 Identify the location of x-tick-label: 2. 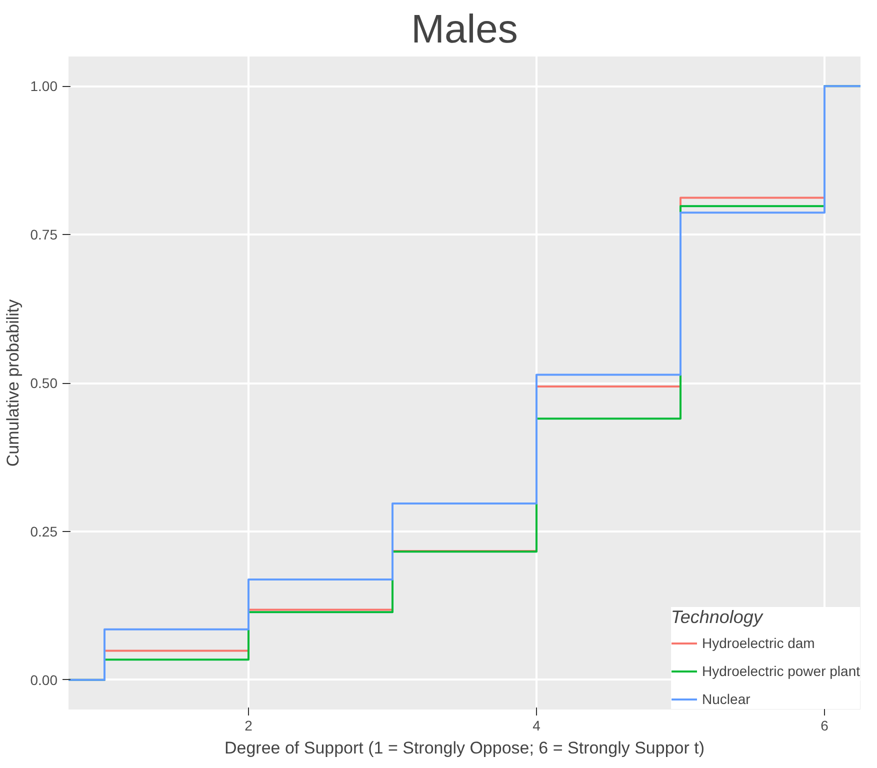
(248, 726).